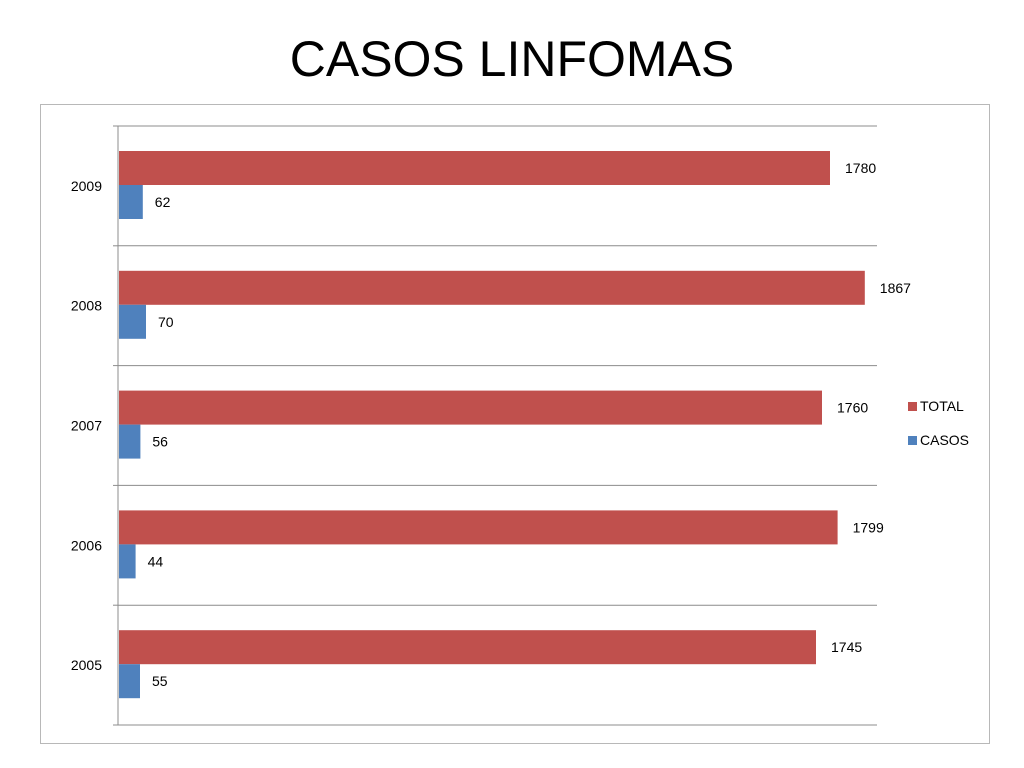 This screenshot has width=1024, height=768. What do you see at coordinates (166, 322) in the screenshot?
I see `data-label-casos: 70` at bounding box center [166, 322].